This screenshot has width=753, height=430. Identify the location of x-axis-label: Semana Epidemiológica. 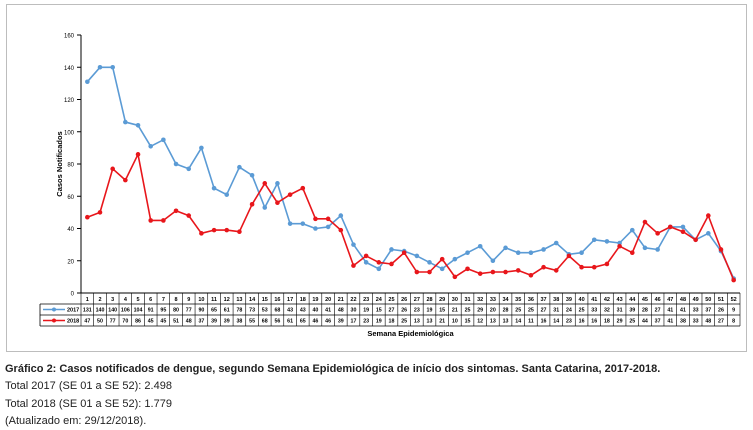
(410, 333).